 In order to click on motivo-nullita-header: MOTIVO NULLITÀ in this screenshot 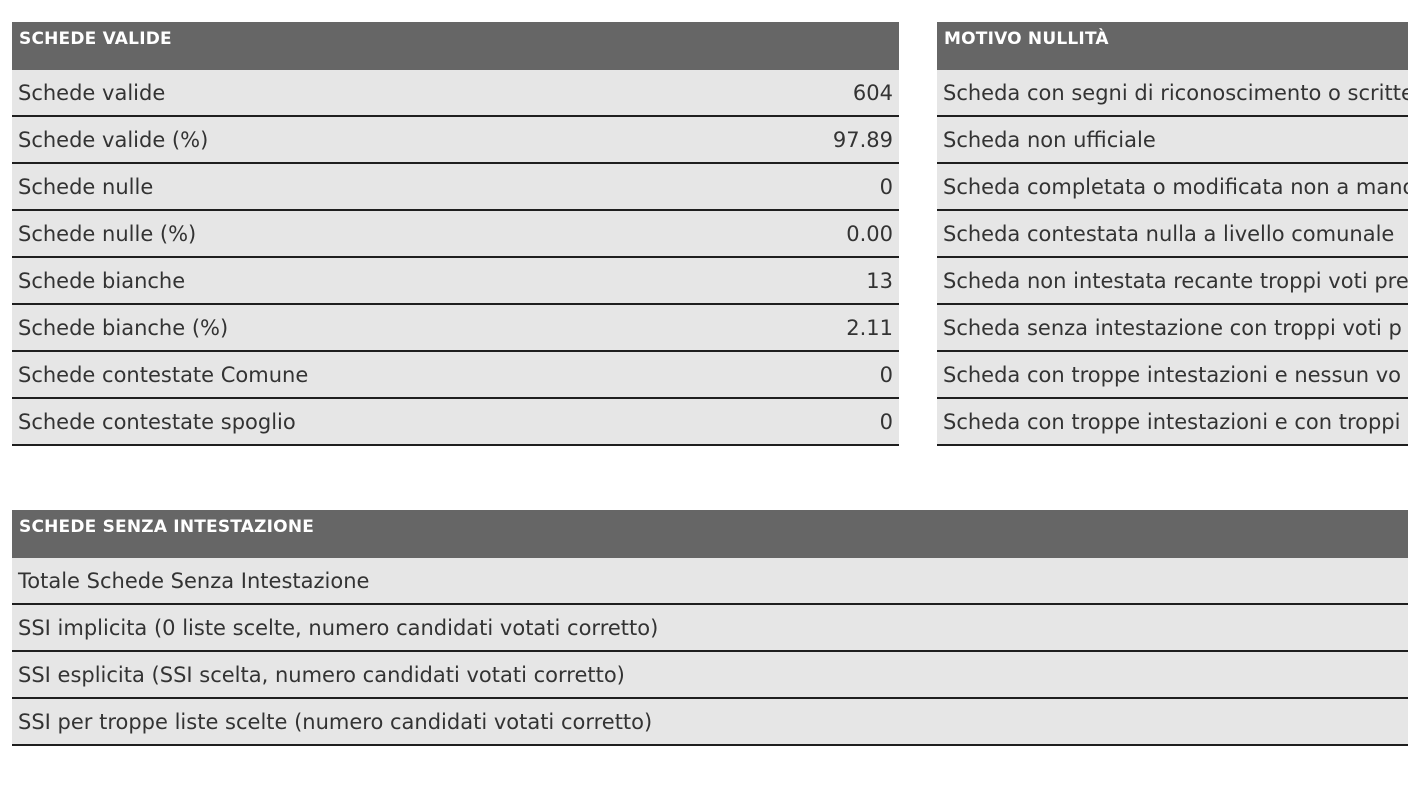, I will do `click(1172, 46)`.